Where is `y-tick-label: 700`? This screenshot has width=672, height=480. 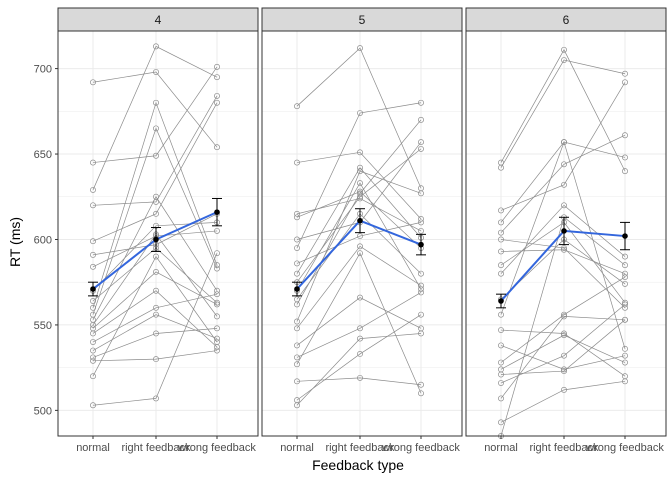
y-tick-label: 700 is located at coordinates (43, 70).